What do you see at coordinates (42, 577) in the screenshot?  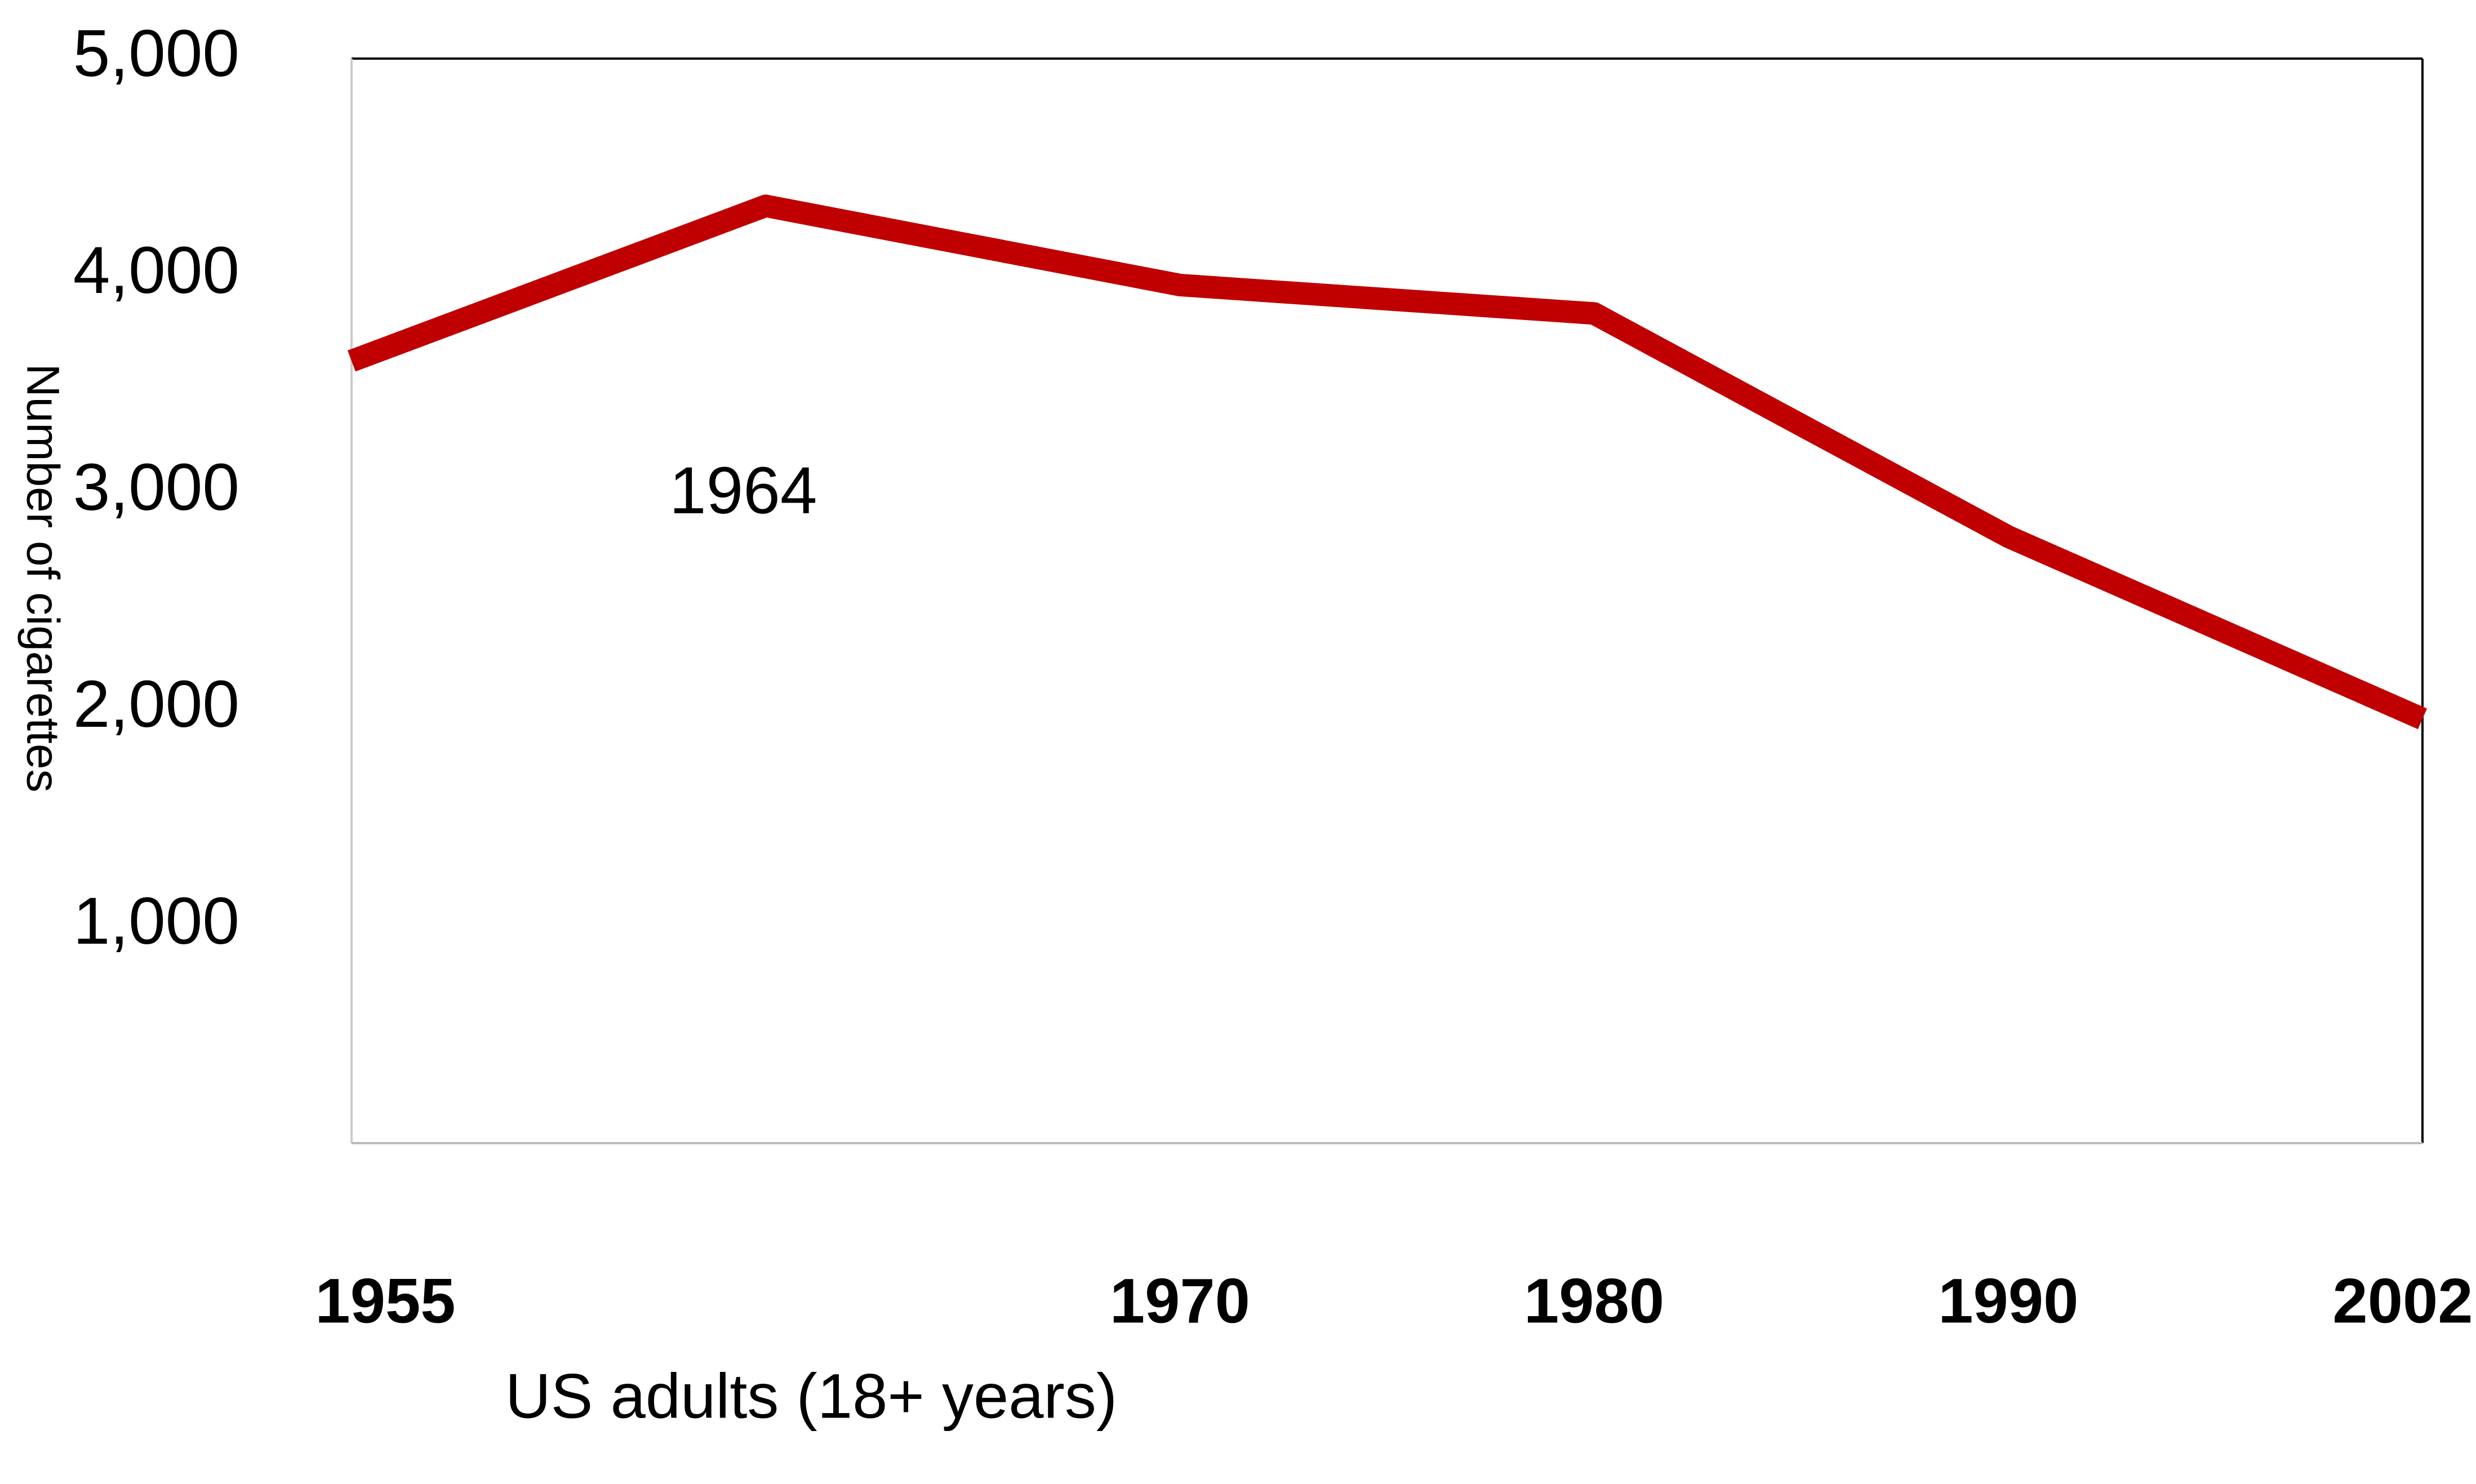 I see `y-axis-title: Number of cigarettes` at bounding box center [42, 577].